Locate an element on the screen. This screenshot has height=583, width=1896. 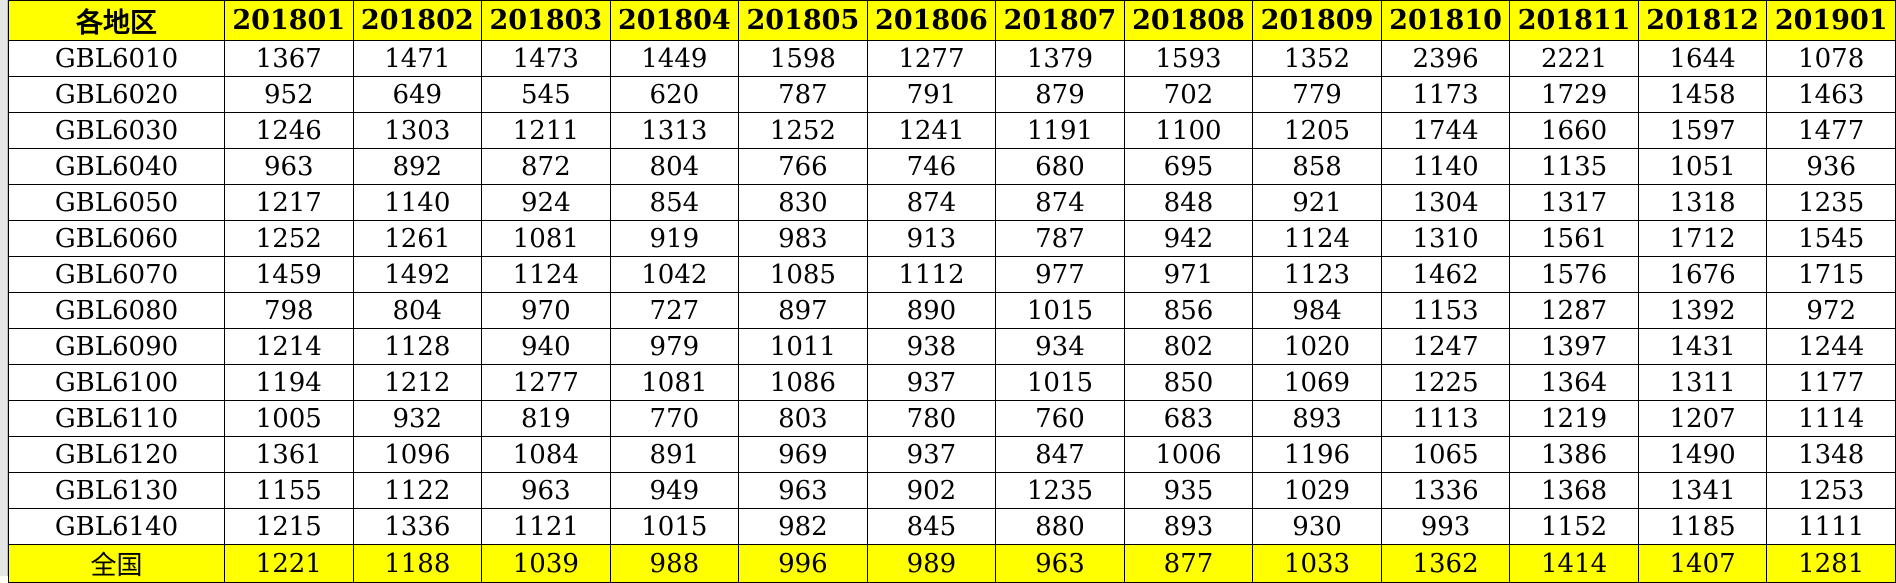
value-cell: 798 is located at coordinates (289, 310).